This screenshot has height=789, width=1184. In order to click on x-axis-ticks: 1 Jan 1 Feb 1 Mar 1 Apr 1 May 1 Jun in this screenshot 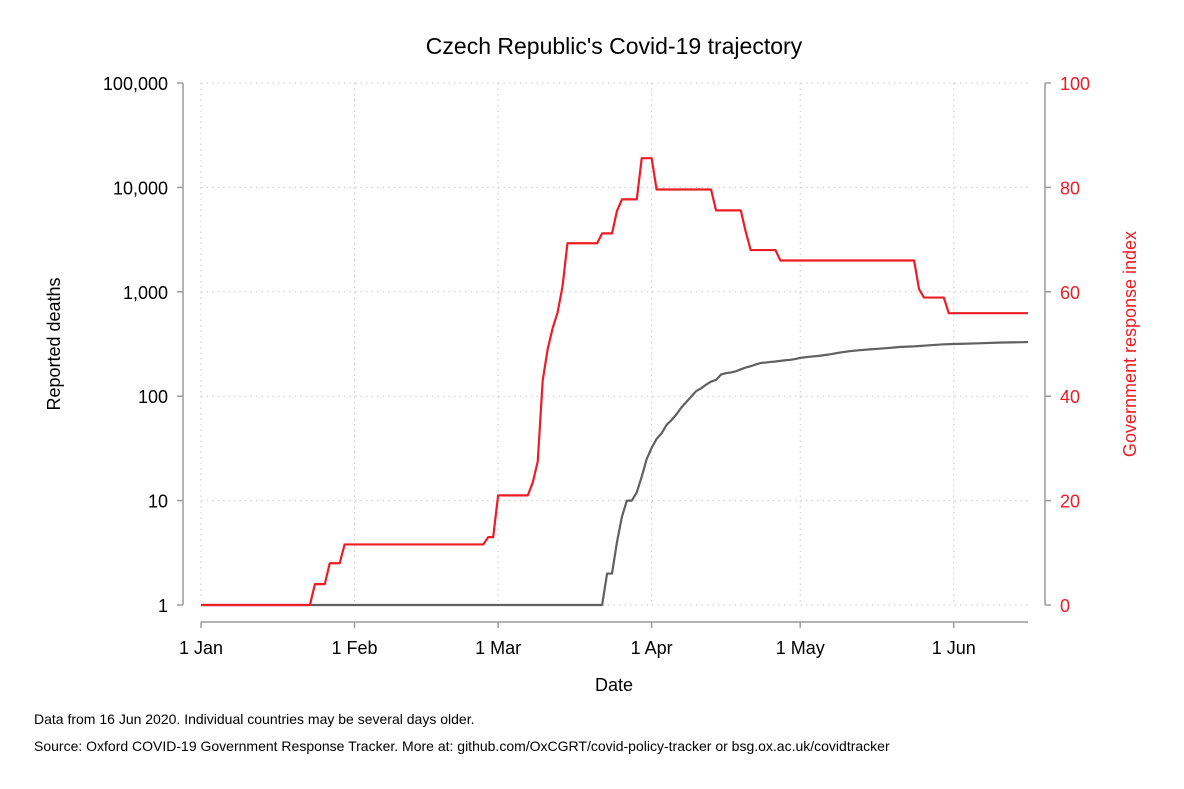, I will do `click(577, 640)`.